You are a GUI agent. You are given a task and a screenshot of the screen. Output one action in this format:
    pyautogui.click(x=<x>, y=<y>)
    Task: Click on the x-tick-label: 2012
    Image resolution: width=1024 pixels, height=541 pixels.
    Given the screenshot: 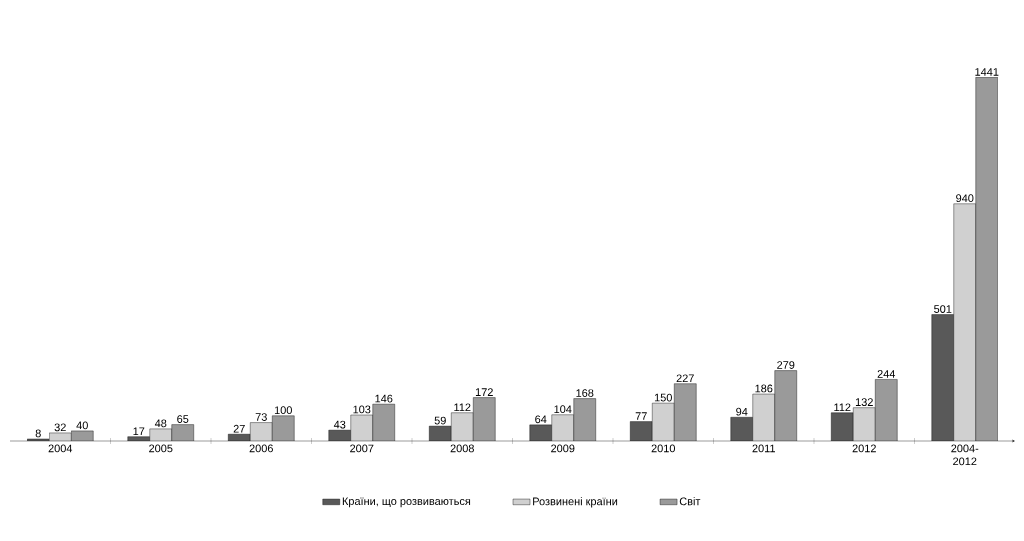 What is the action you would take?
    pyautogui.click(x=864, y=448)
    